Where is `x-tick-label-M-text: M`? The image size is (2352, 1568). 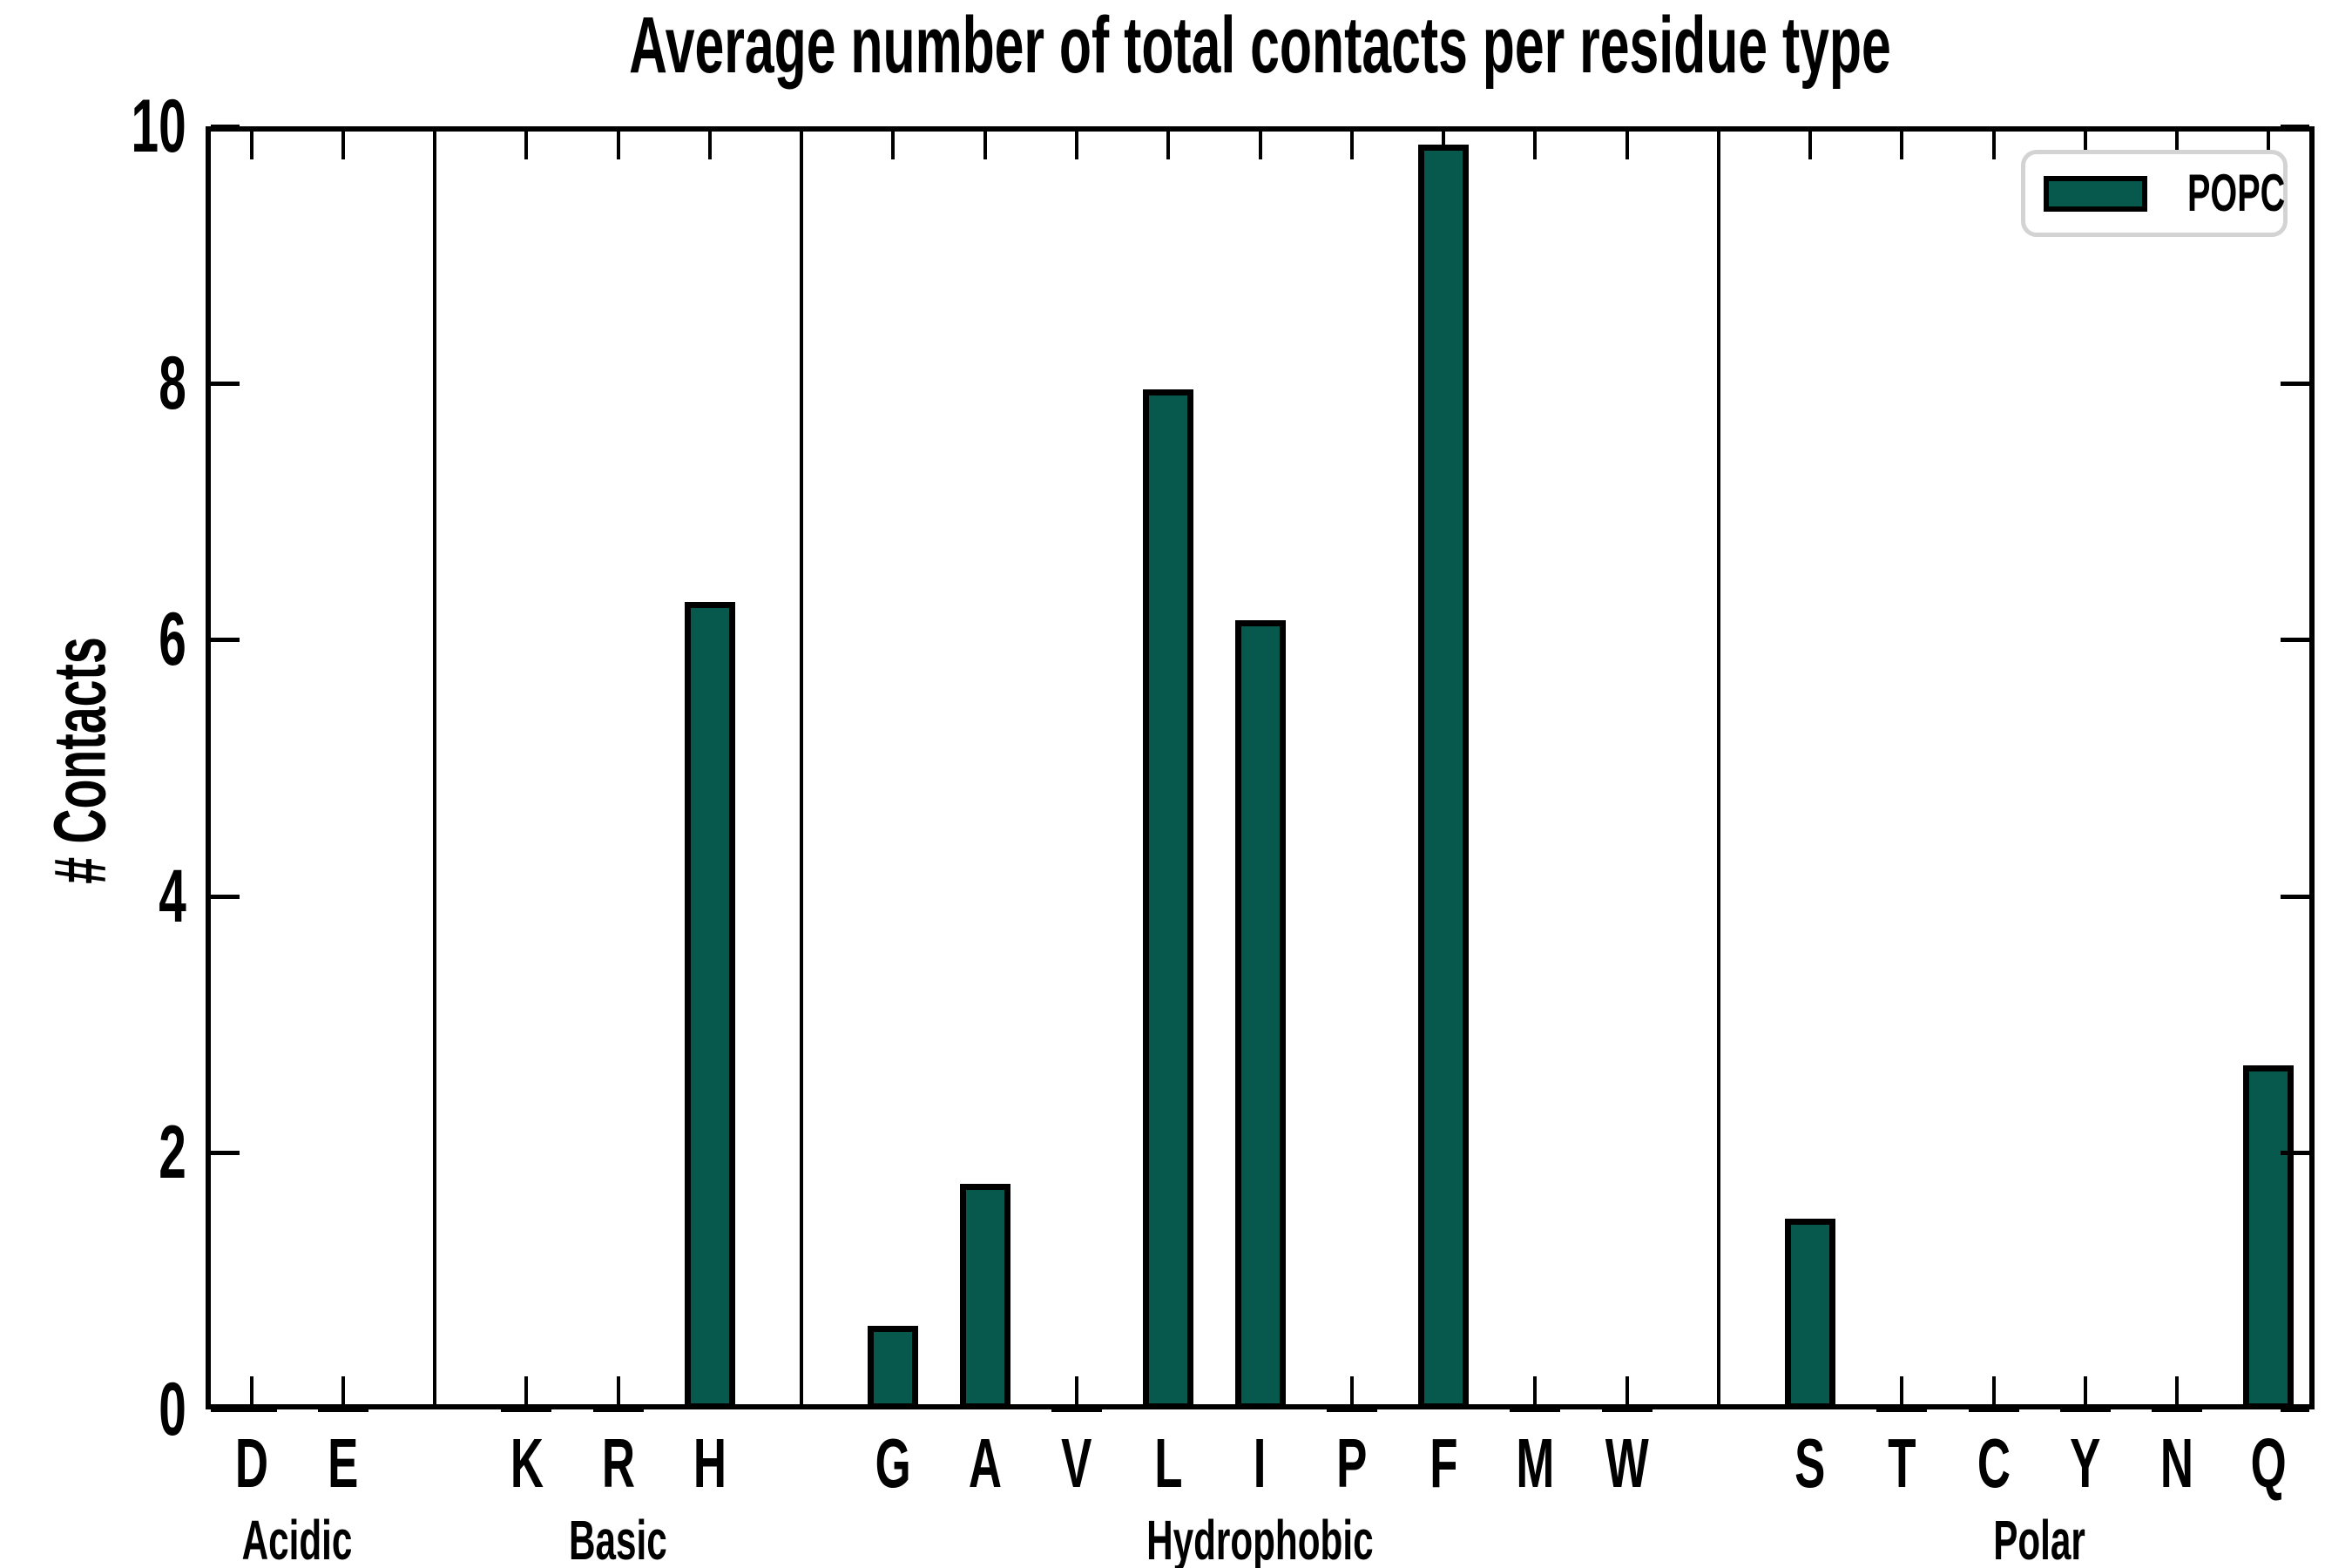 x-tick-label-M-text: M is located at coordinates (1536, 1463).